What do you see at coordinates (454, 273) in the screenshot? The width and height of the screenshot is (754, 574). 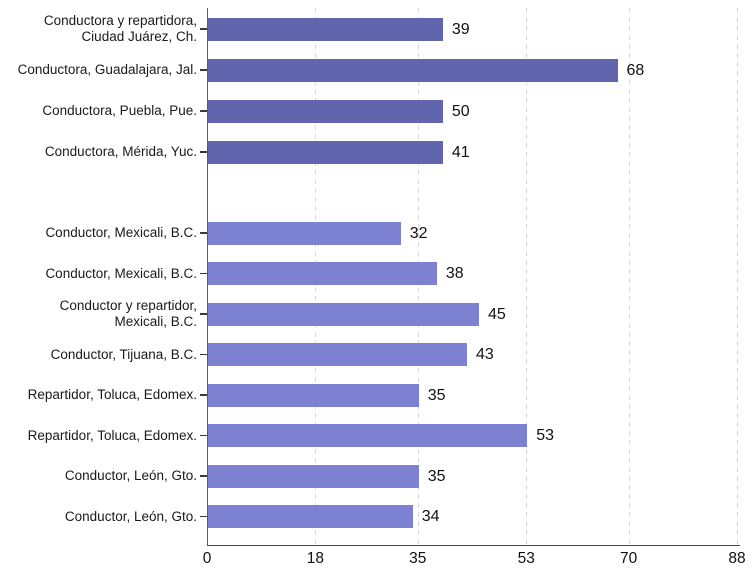 I see `value-label: 38` at bounding box center [454, 273].